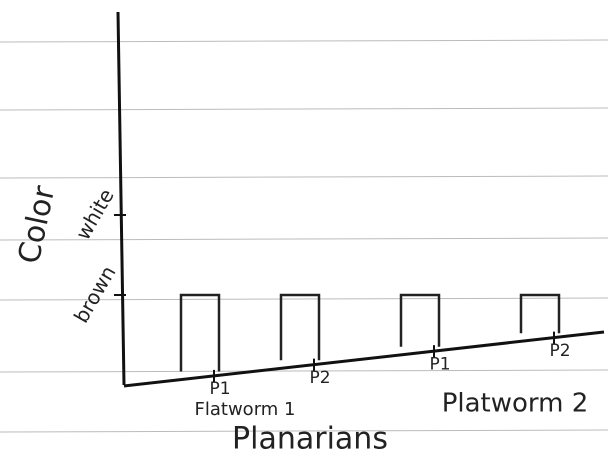  Describe the element at coordinates (95, 214) in the screenshot. I see `y-tick-label: white` at that location.